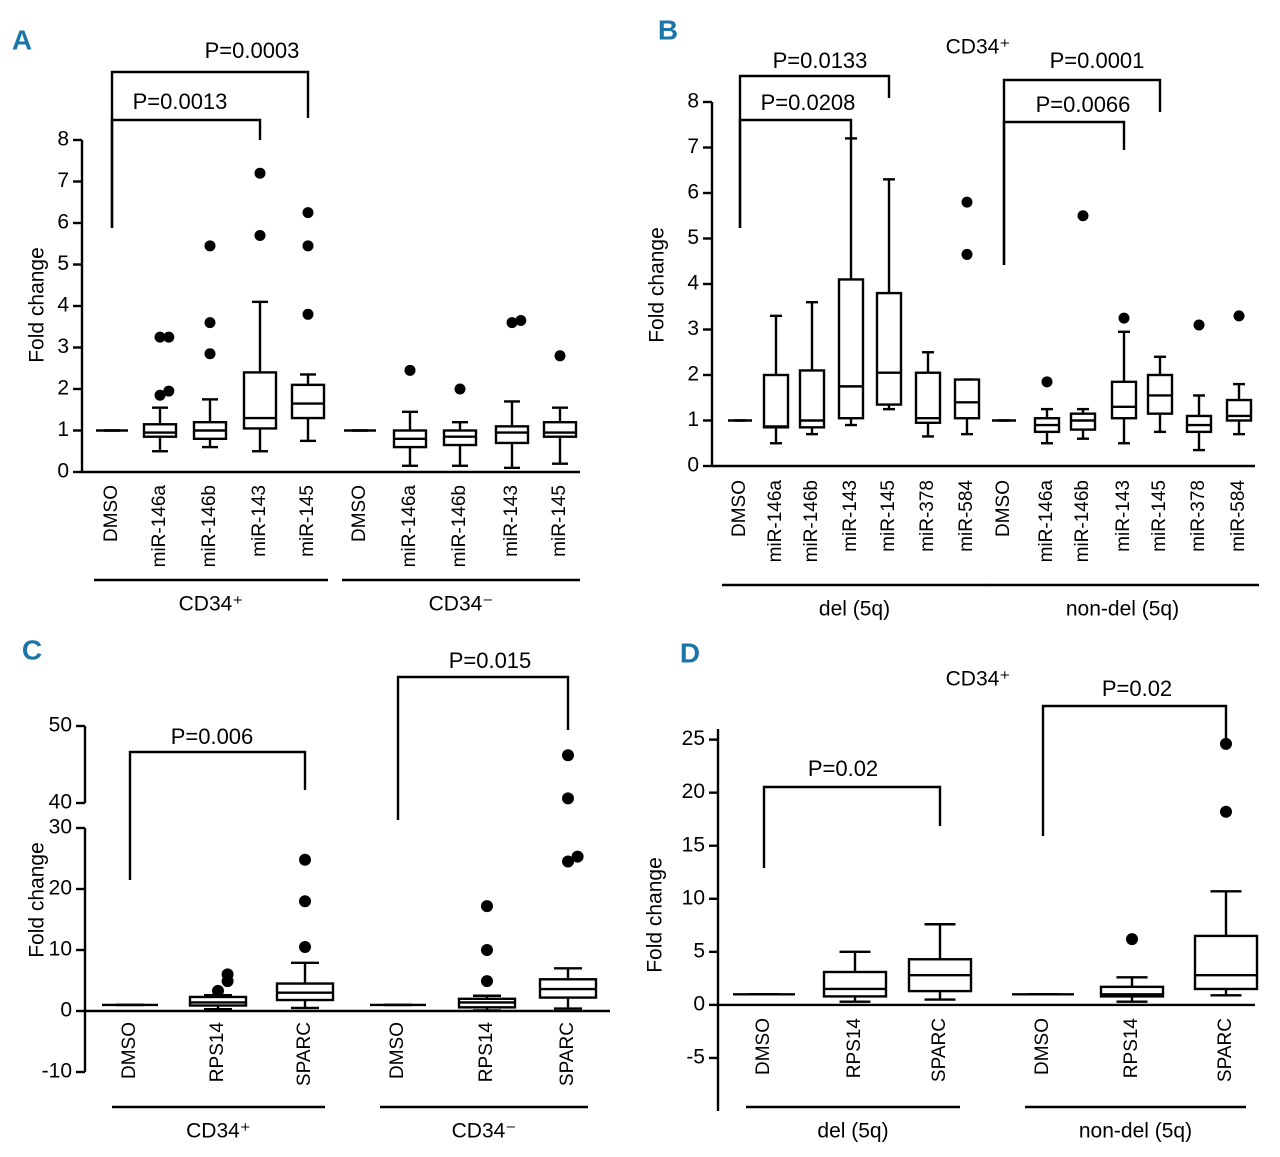 The image size is (1280, 1157). I want to click on group-label: non-del (5q), so click(1135, 1131).